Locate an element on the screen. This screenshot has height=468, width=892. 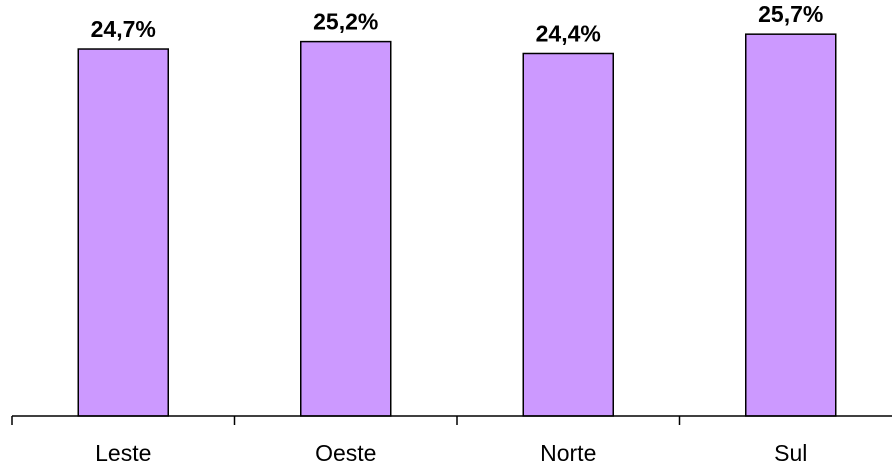
bar-norte is located at coordinates (568, 234).